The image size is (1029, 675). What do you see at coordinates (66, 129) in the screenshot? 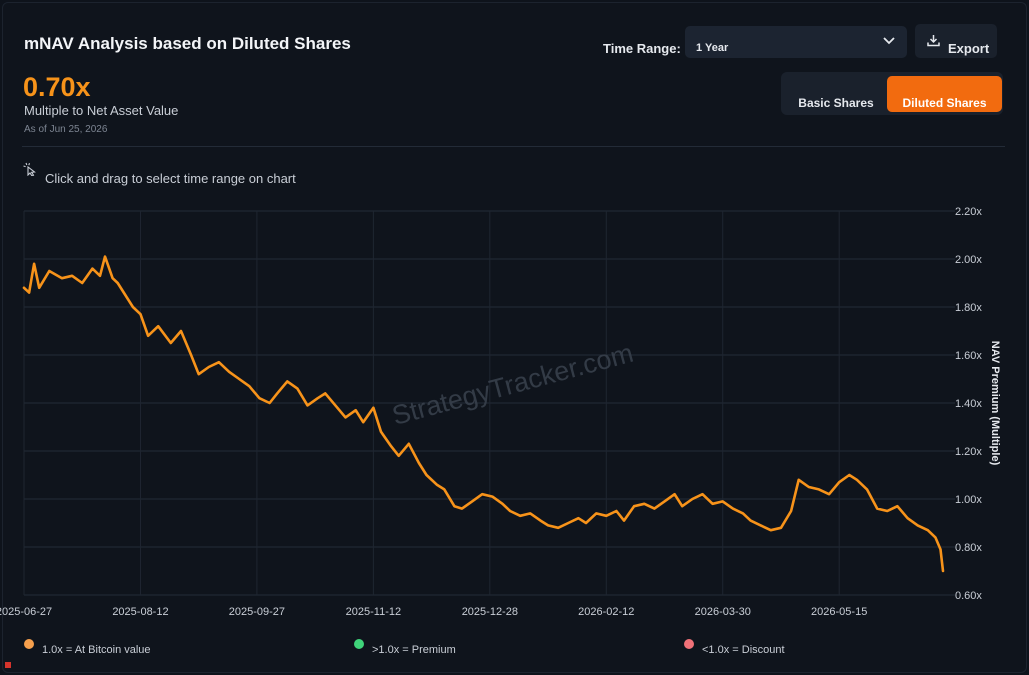
I see `as-of-date: As of Jun 25, 2026` at bounding box center [66, 129].